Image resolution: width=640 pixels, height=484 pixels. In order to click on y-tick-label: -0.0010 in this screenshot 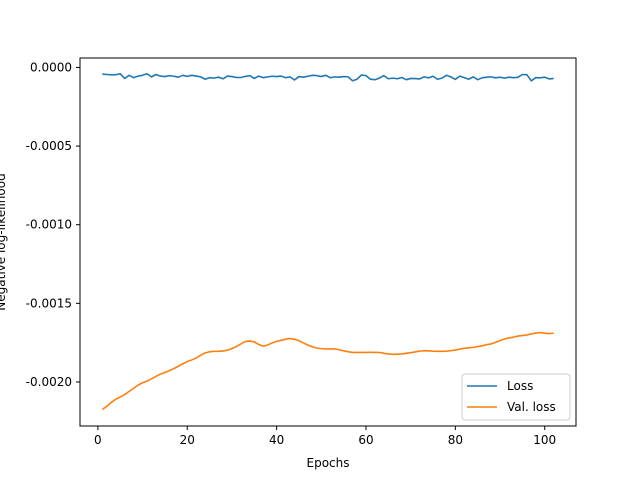, I will do `click(49, 225)`.